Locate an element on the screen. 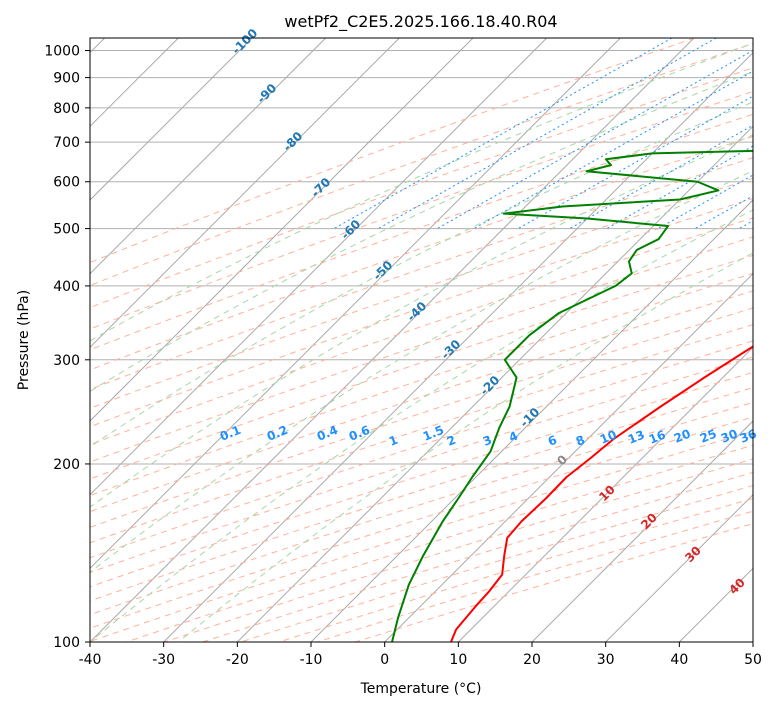  x-tick-label: -40 is located at coordinates (90, 660).